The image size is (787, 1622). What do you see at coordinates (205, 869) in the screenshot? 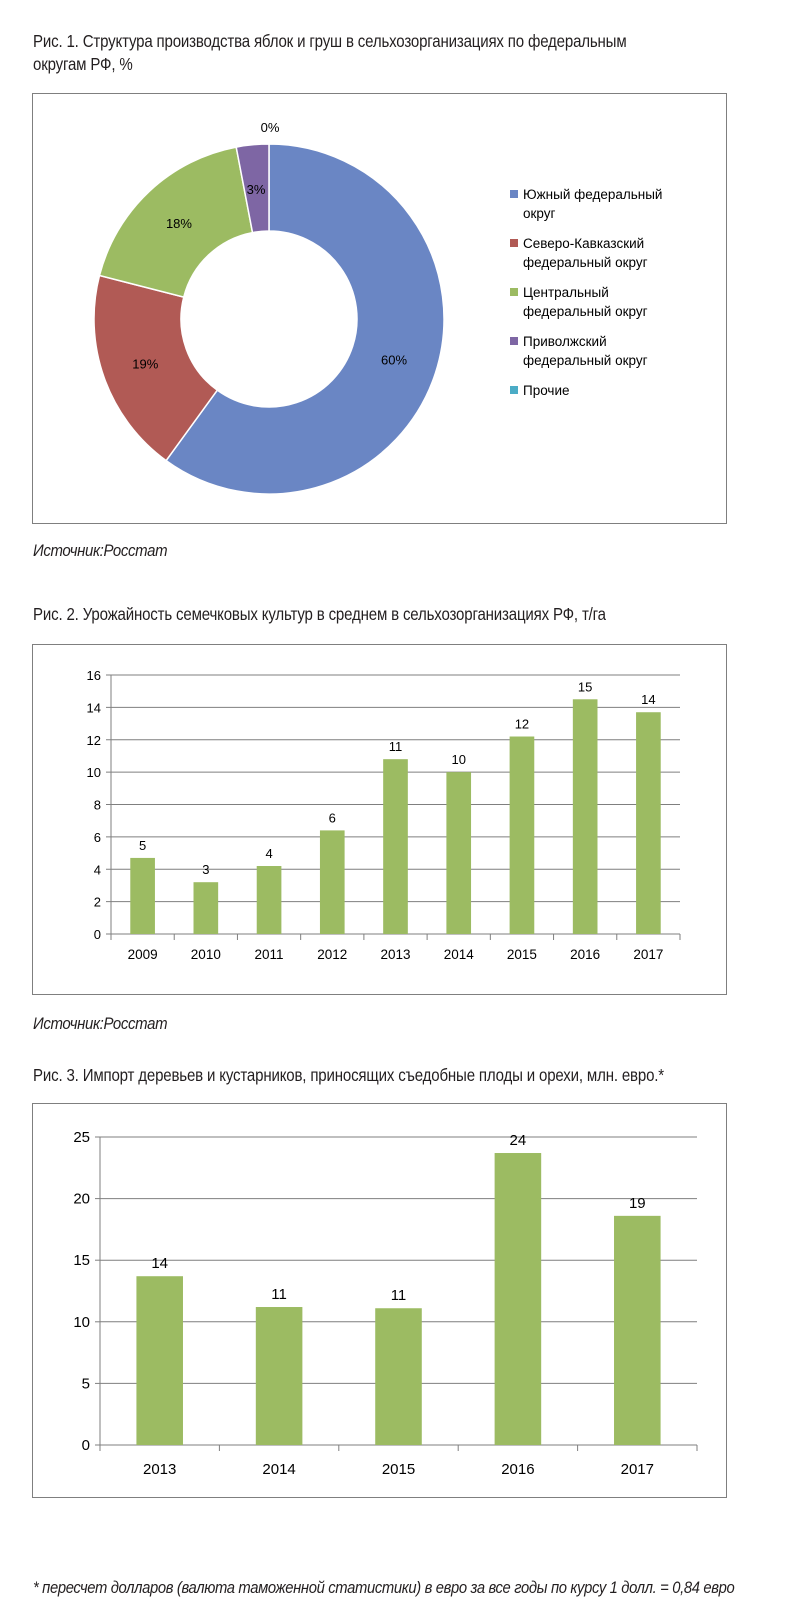
I see `bar-data-label: 3` at bounding box center [205, 869].